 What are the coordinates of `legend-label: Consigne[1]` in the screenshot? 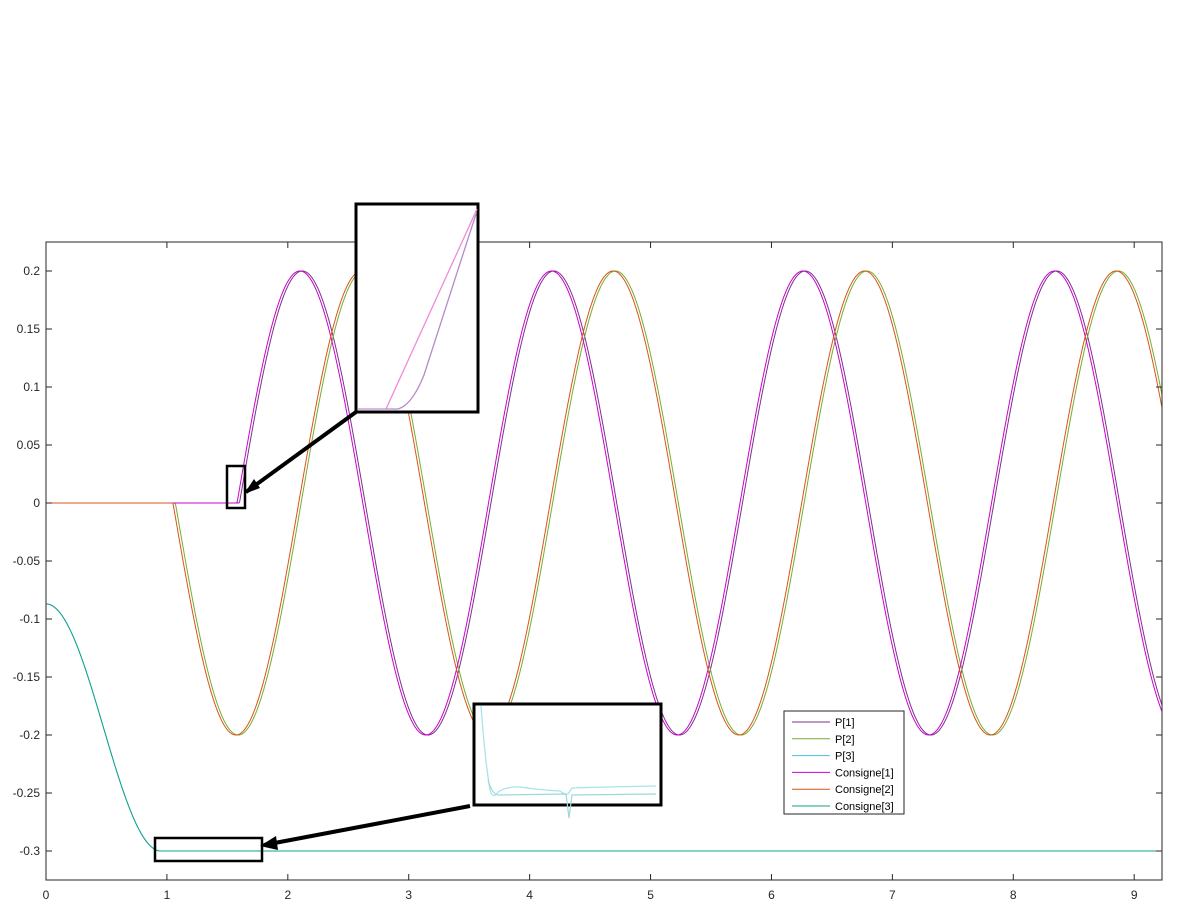 It's located at (864, 773).